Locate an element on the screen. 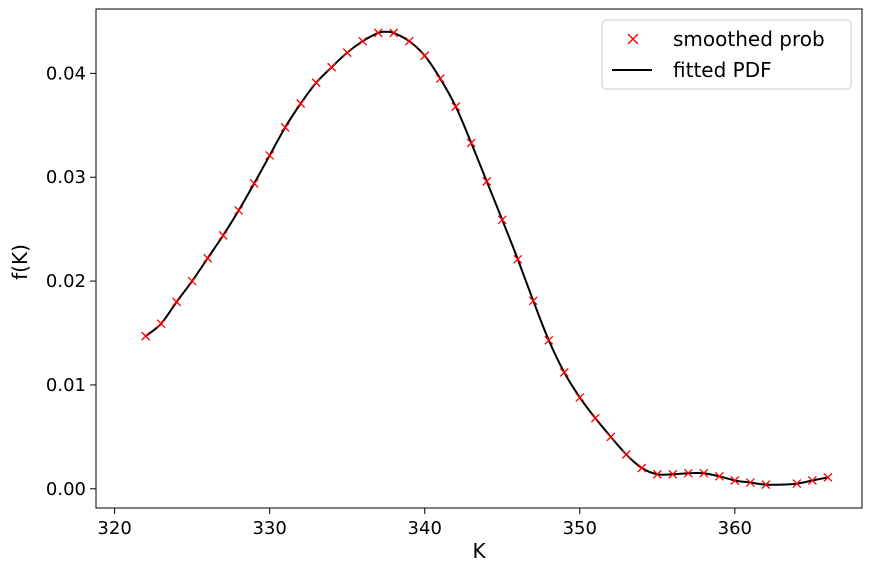 The image size is (871, 575). y-tick-label: 0.04 is located at coordinates (66, 73).